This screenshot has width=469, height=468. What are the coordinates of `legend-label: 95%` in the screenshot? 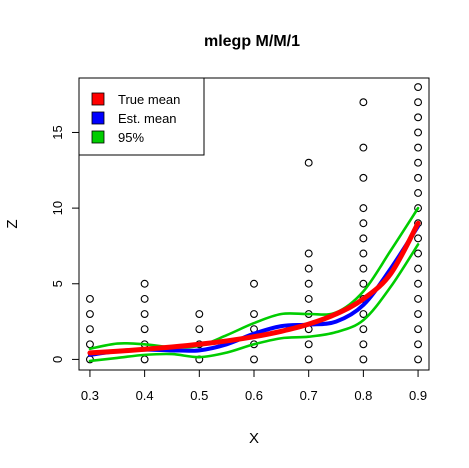 It's located at (131, 137).